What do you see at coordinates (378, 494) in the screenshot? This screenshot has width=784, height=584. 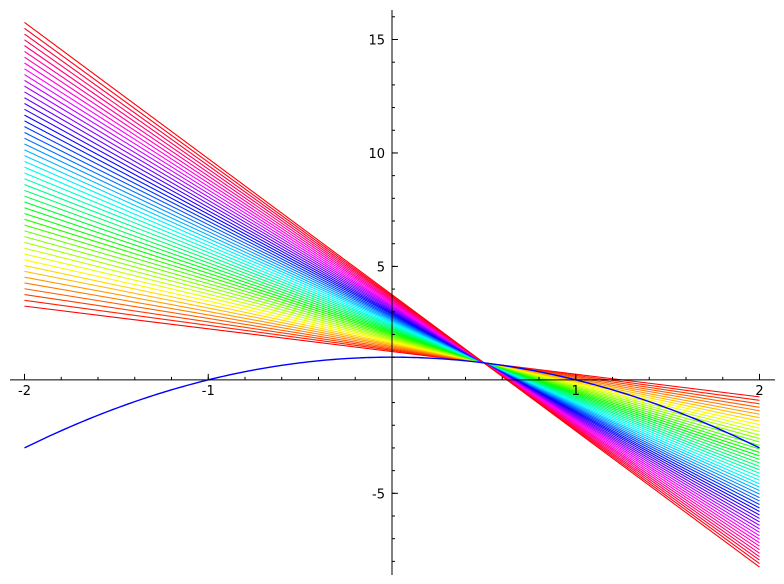 I see `y-tick-label: -5` at bounding box center [378, 494].